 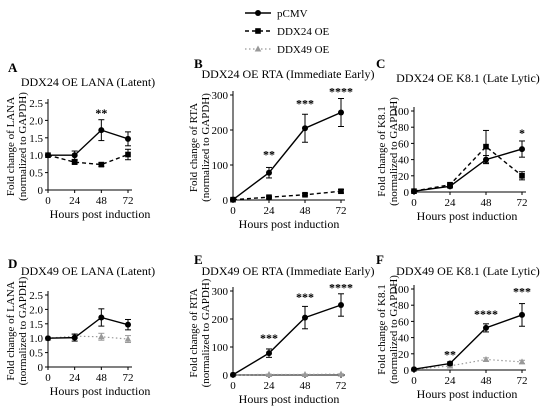 I want to click on panel-label: D, so click(x=12, y=263).